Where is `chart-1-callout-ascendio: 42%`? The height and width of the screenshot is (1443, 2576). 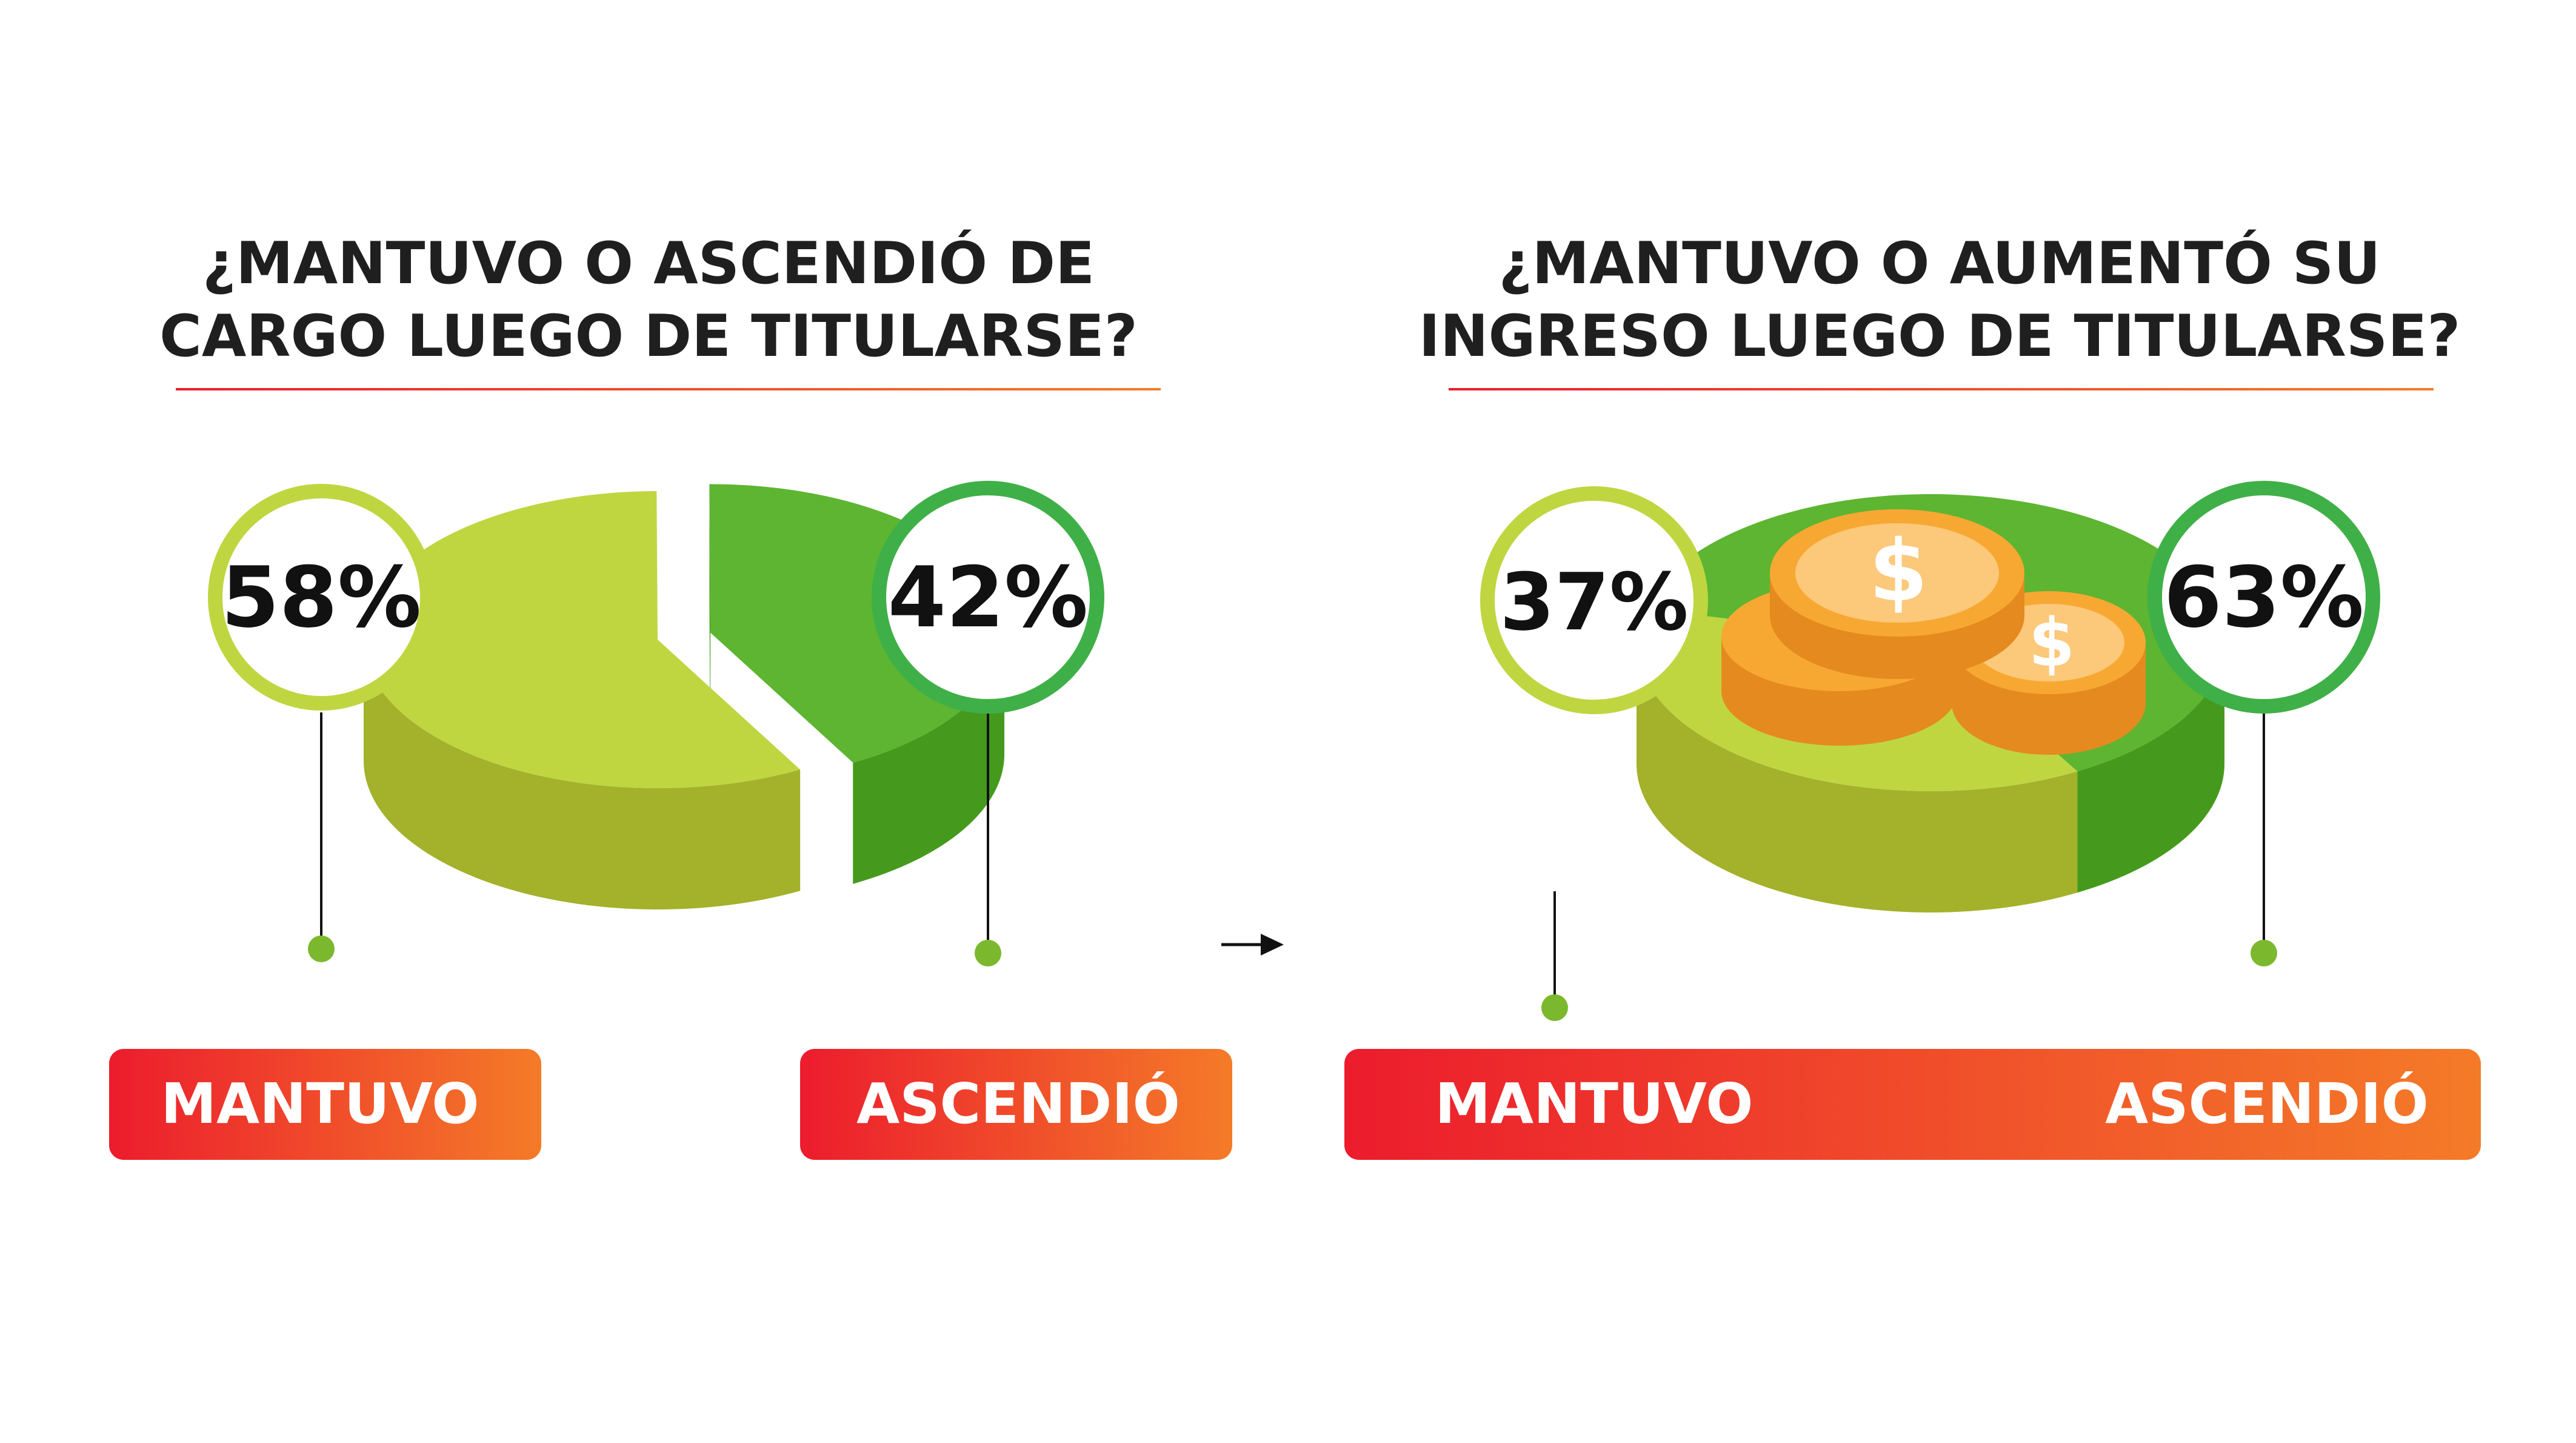
chart-1-callout-ascendio: 42% is located at coordinates (988, 723).